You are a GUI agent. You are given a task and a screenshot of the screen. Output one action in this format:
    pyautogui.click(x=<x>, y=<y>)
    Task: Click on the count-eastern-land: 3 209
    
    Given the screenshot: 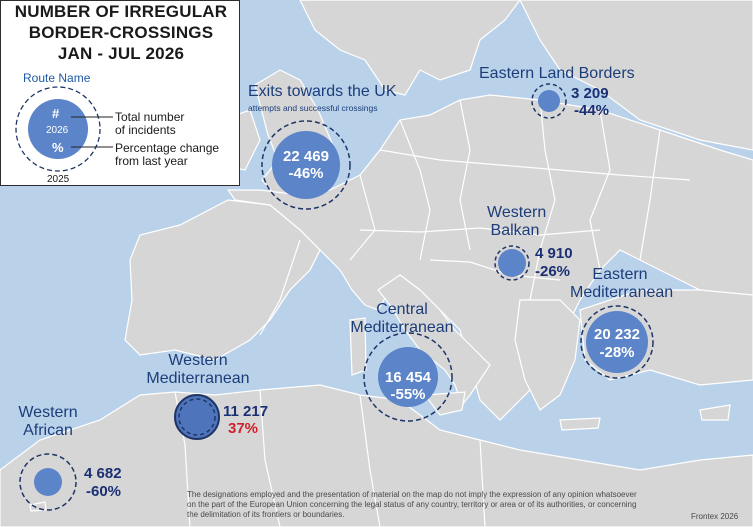 What is the action you would take?
    pyautogui.click(x=590, y=93)
    